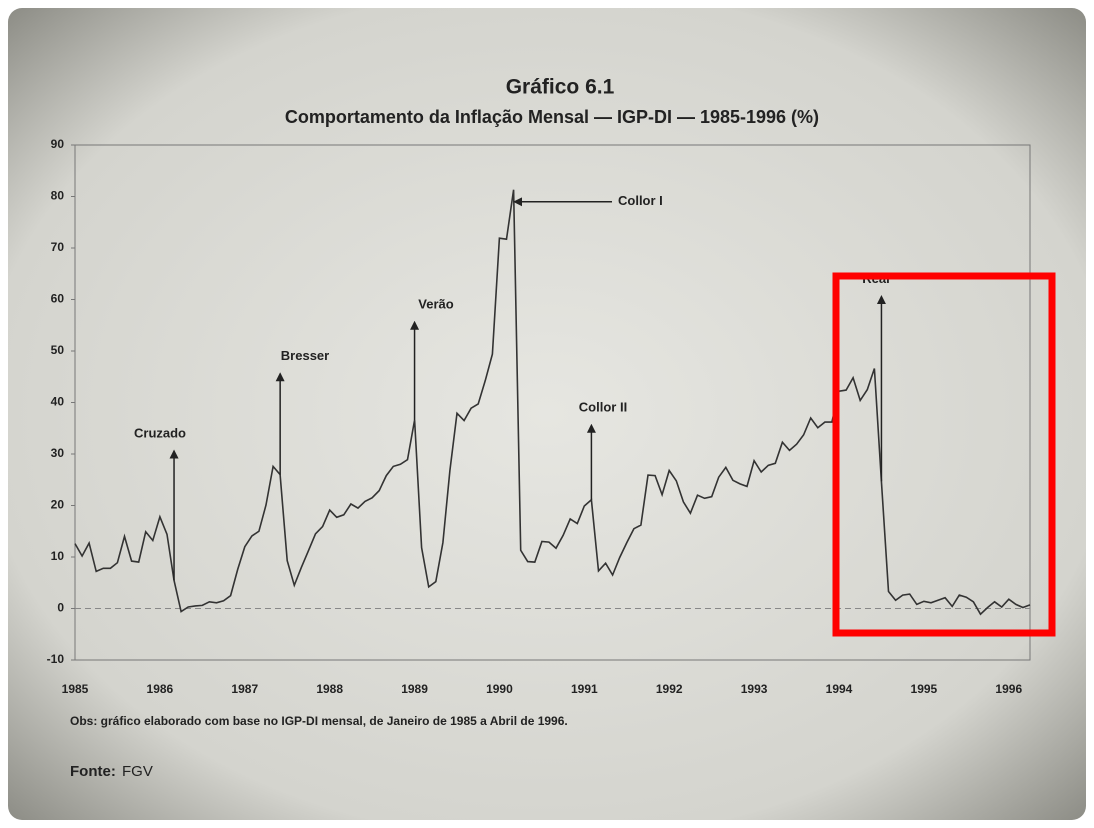 The width and height of the screenshot is (1094, 828). I want to click on y-tick-label: 0, so click(60, 608).